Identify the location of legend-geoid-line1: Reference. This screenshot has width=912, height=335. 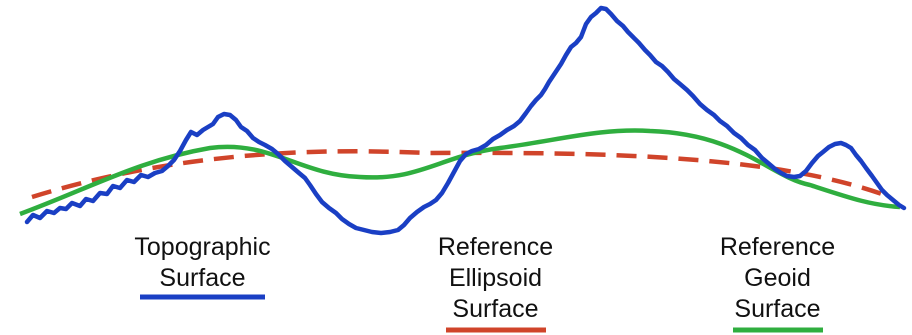
(777, 247).